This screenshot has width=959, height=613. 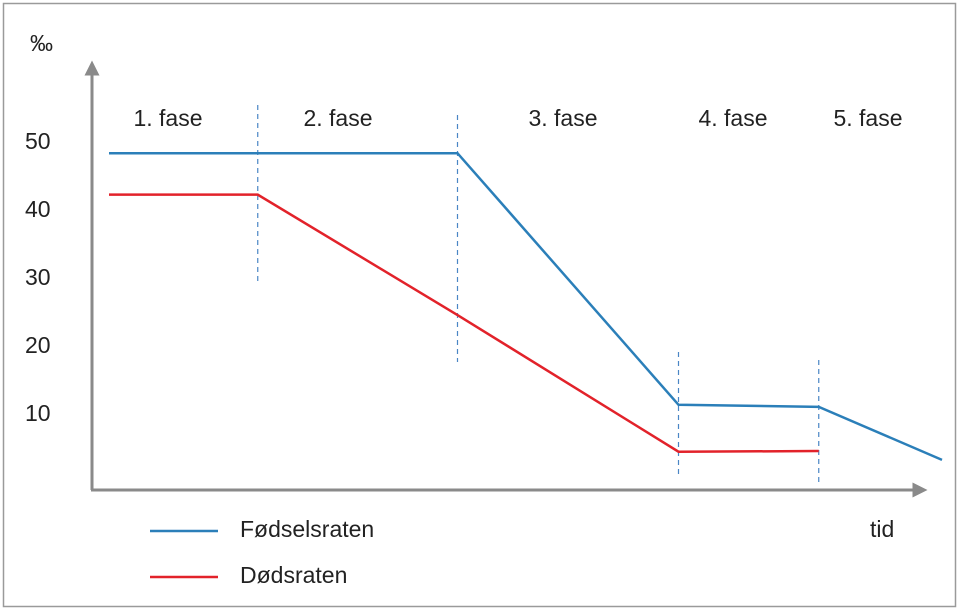 What do you see at coordinates (882, 529) in the screenshot?
I see `x-axis-label: tid` at bounding box center [882, 529].